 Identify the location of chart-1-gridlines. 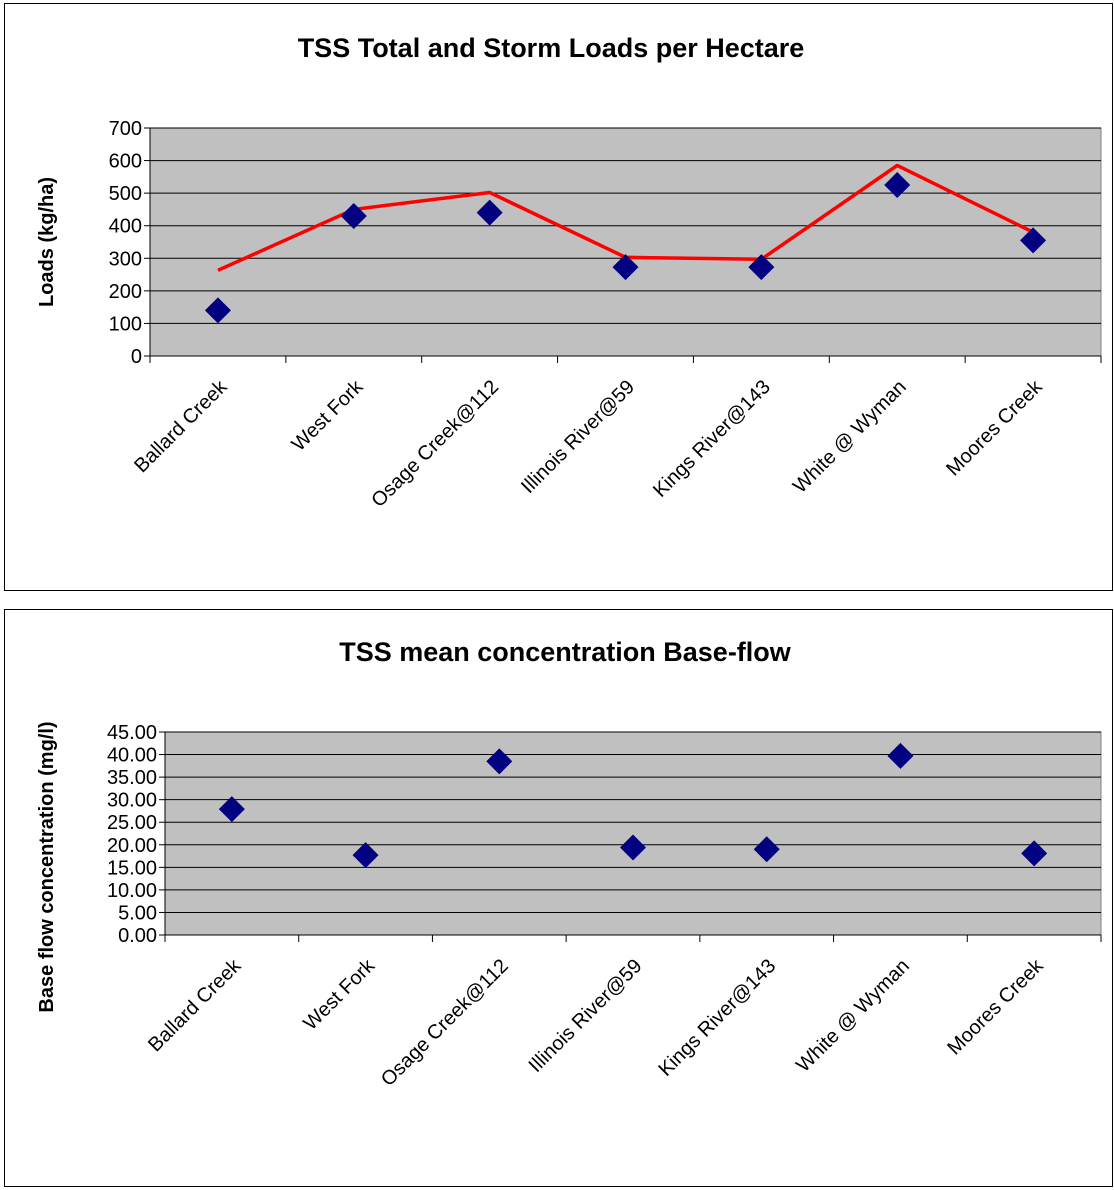
(625, 225).